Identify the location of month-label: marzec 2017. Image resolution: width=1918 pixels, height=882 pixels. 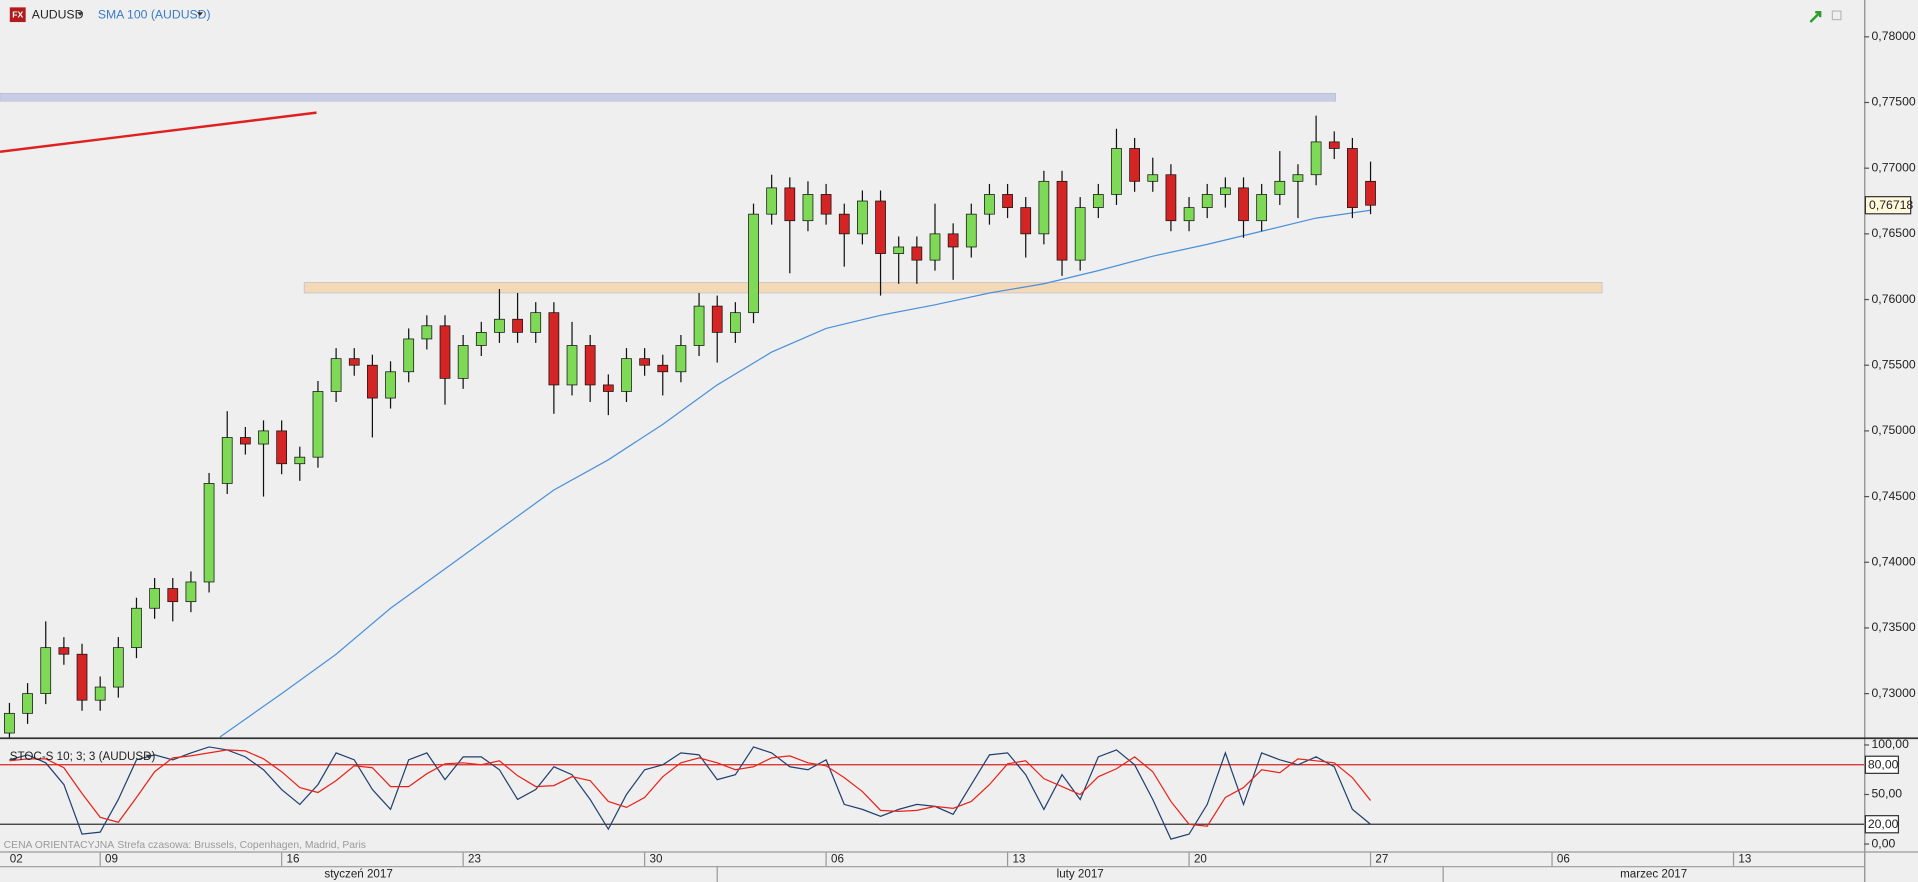
(1653, 874).